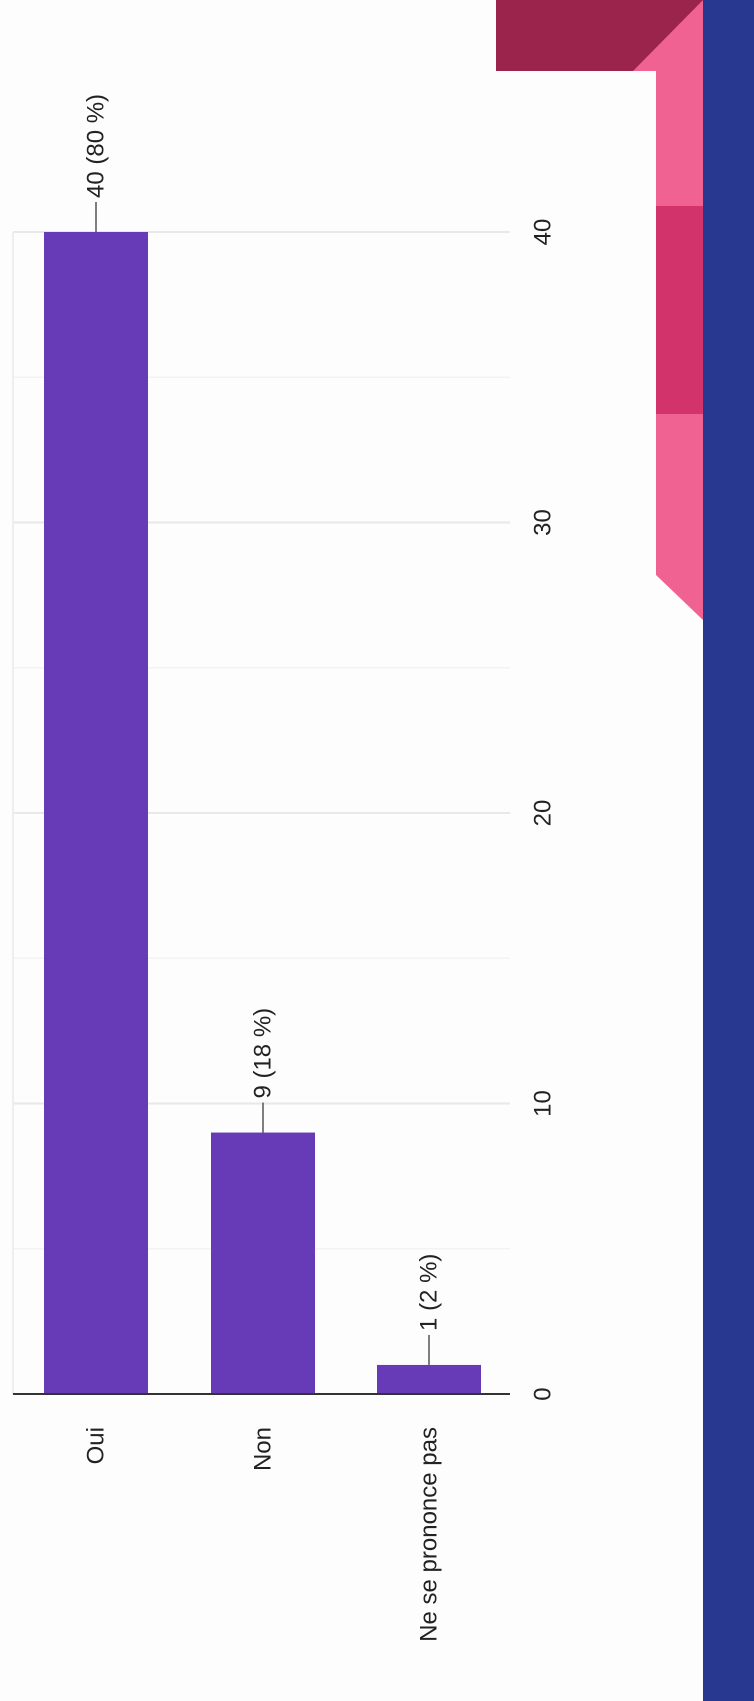 Image resolution: width=754 pixels, height=1701 pixels. Describe the element at coordinates (728, 850) in the screenshot. I see `decor-blue-band` at that location.